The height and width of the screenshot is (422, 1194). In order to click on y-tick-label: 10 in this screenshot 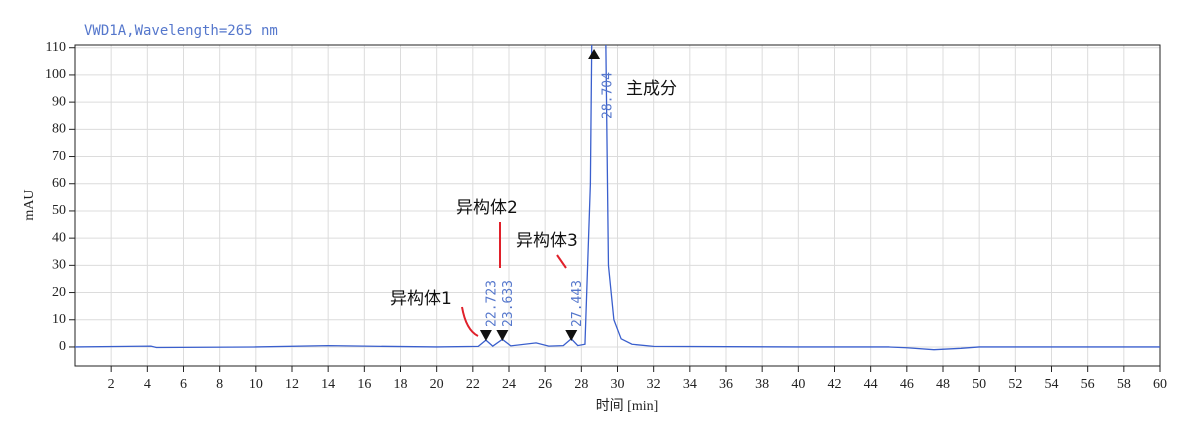, I will do `click(59, 319)`.